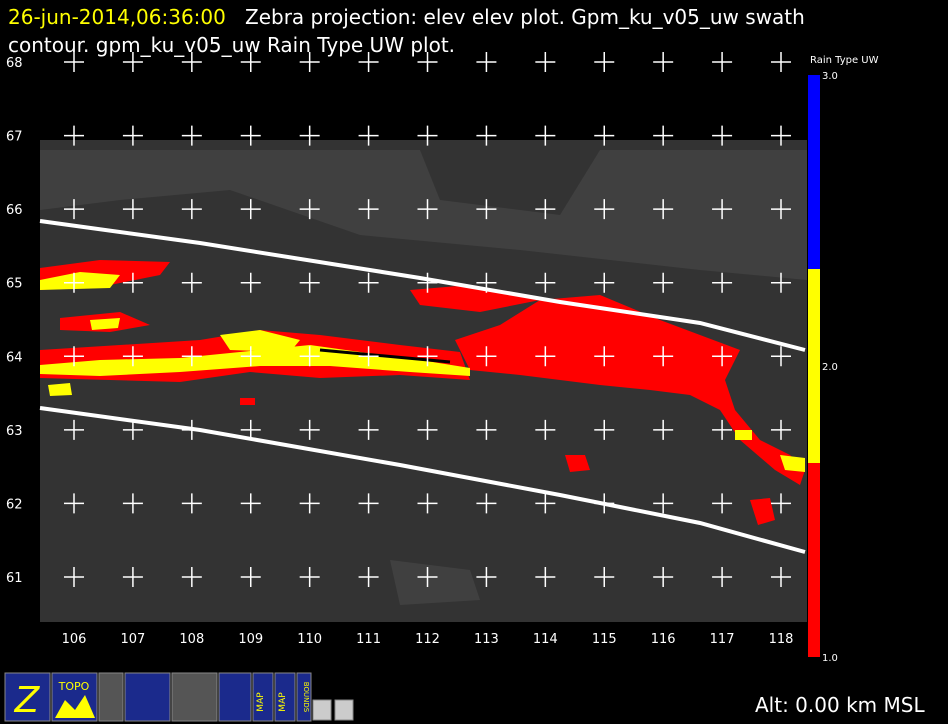 The image size is (948, 724). Describe the element at coordinates (250, 639) in the screenshot. I see `x-tick-label: 109` at that location.